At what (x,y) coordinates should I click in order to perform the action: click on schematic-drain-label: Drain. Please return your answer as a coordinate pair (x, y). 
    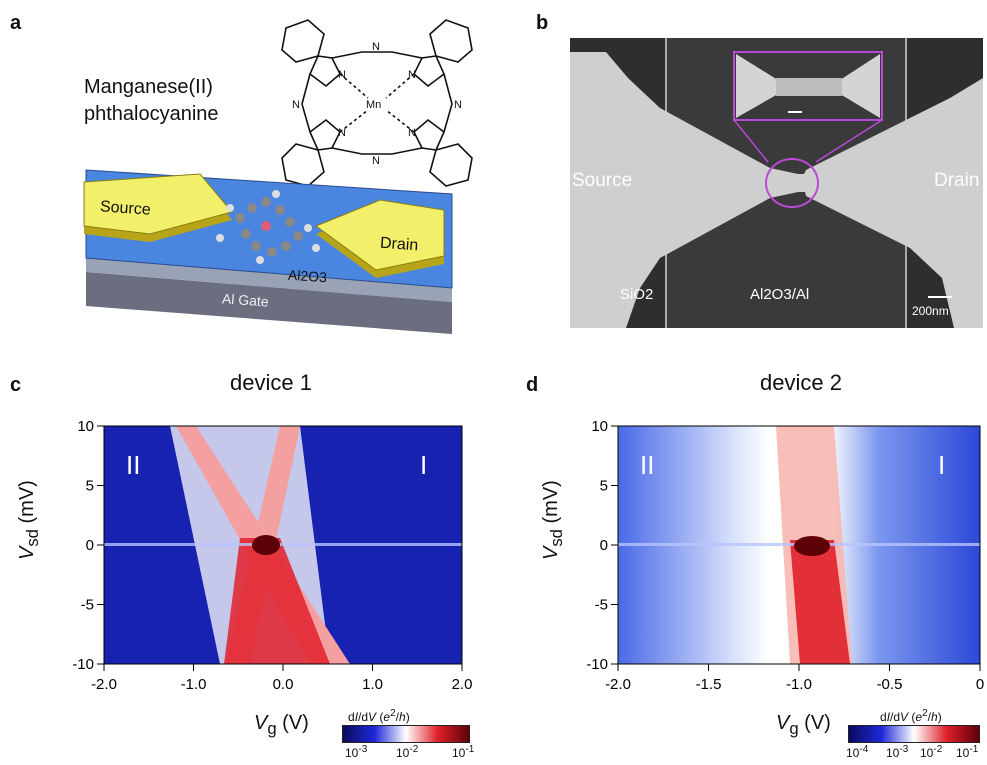
    Looking at the image, I should click on (399, 244).